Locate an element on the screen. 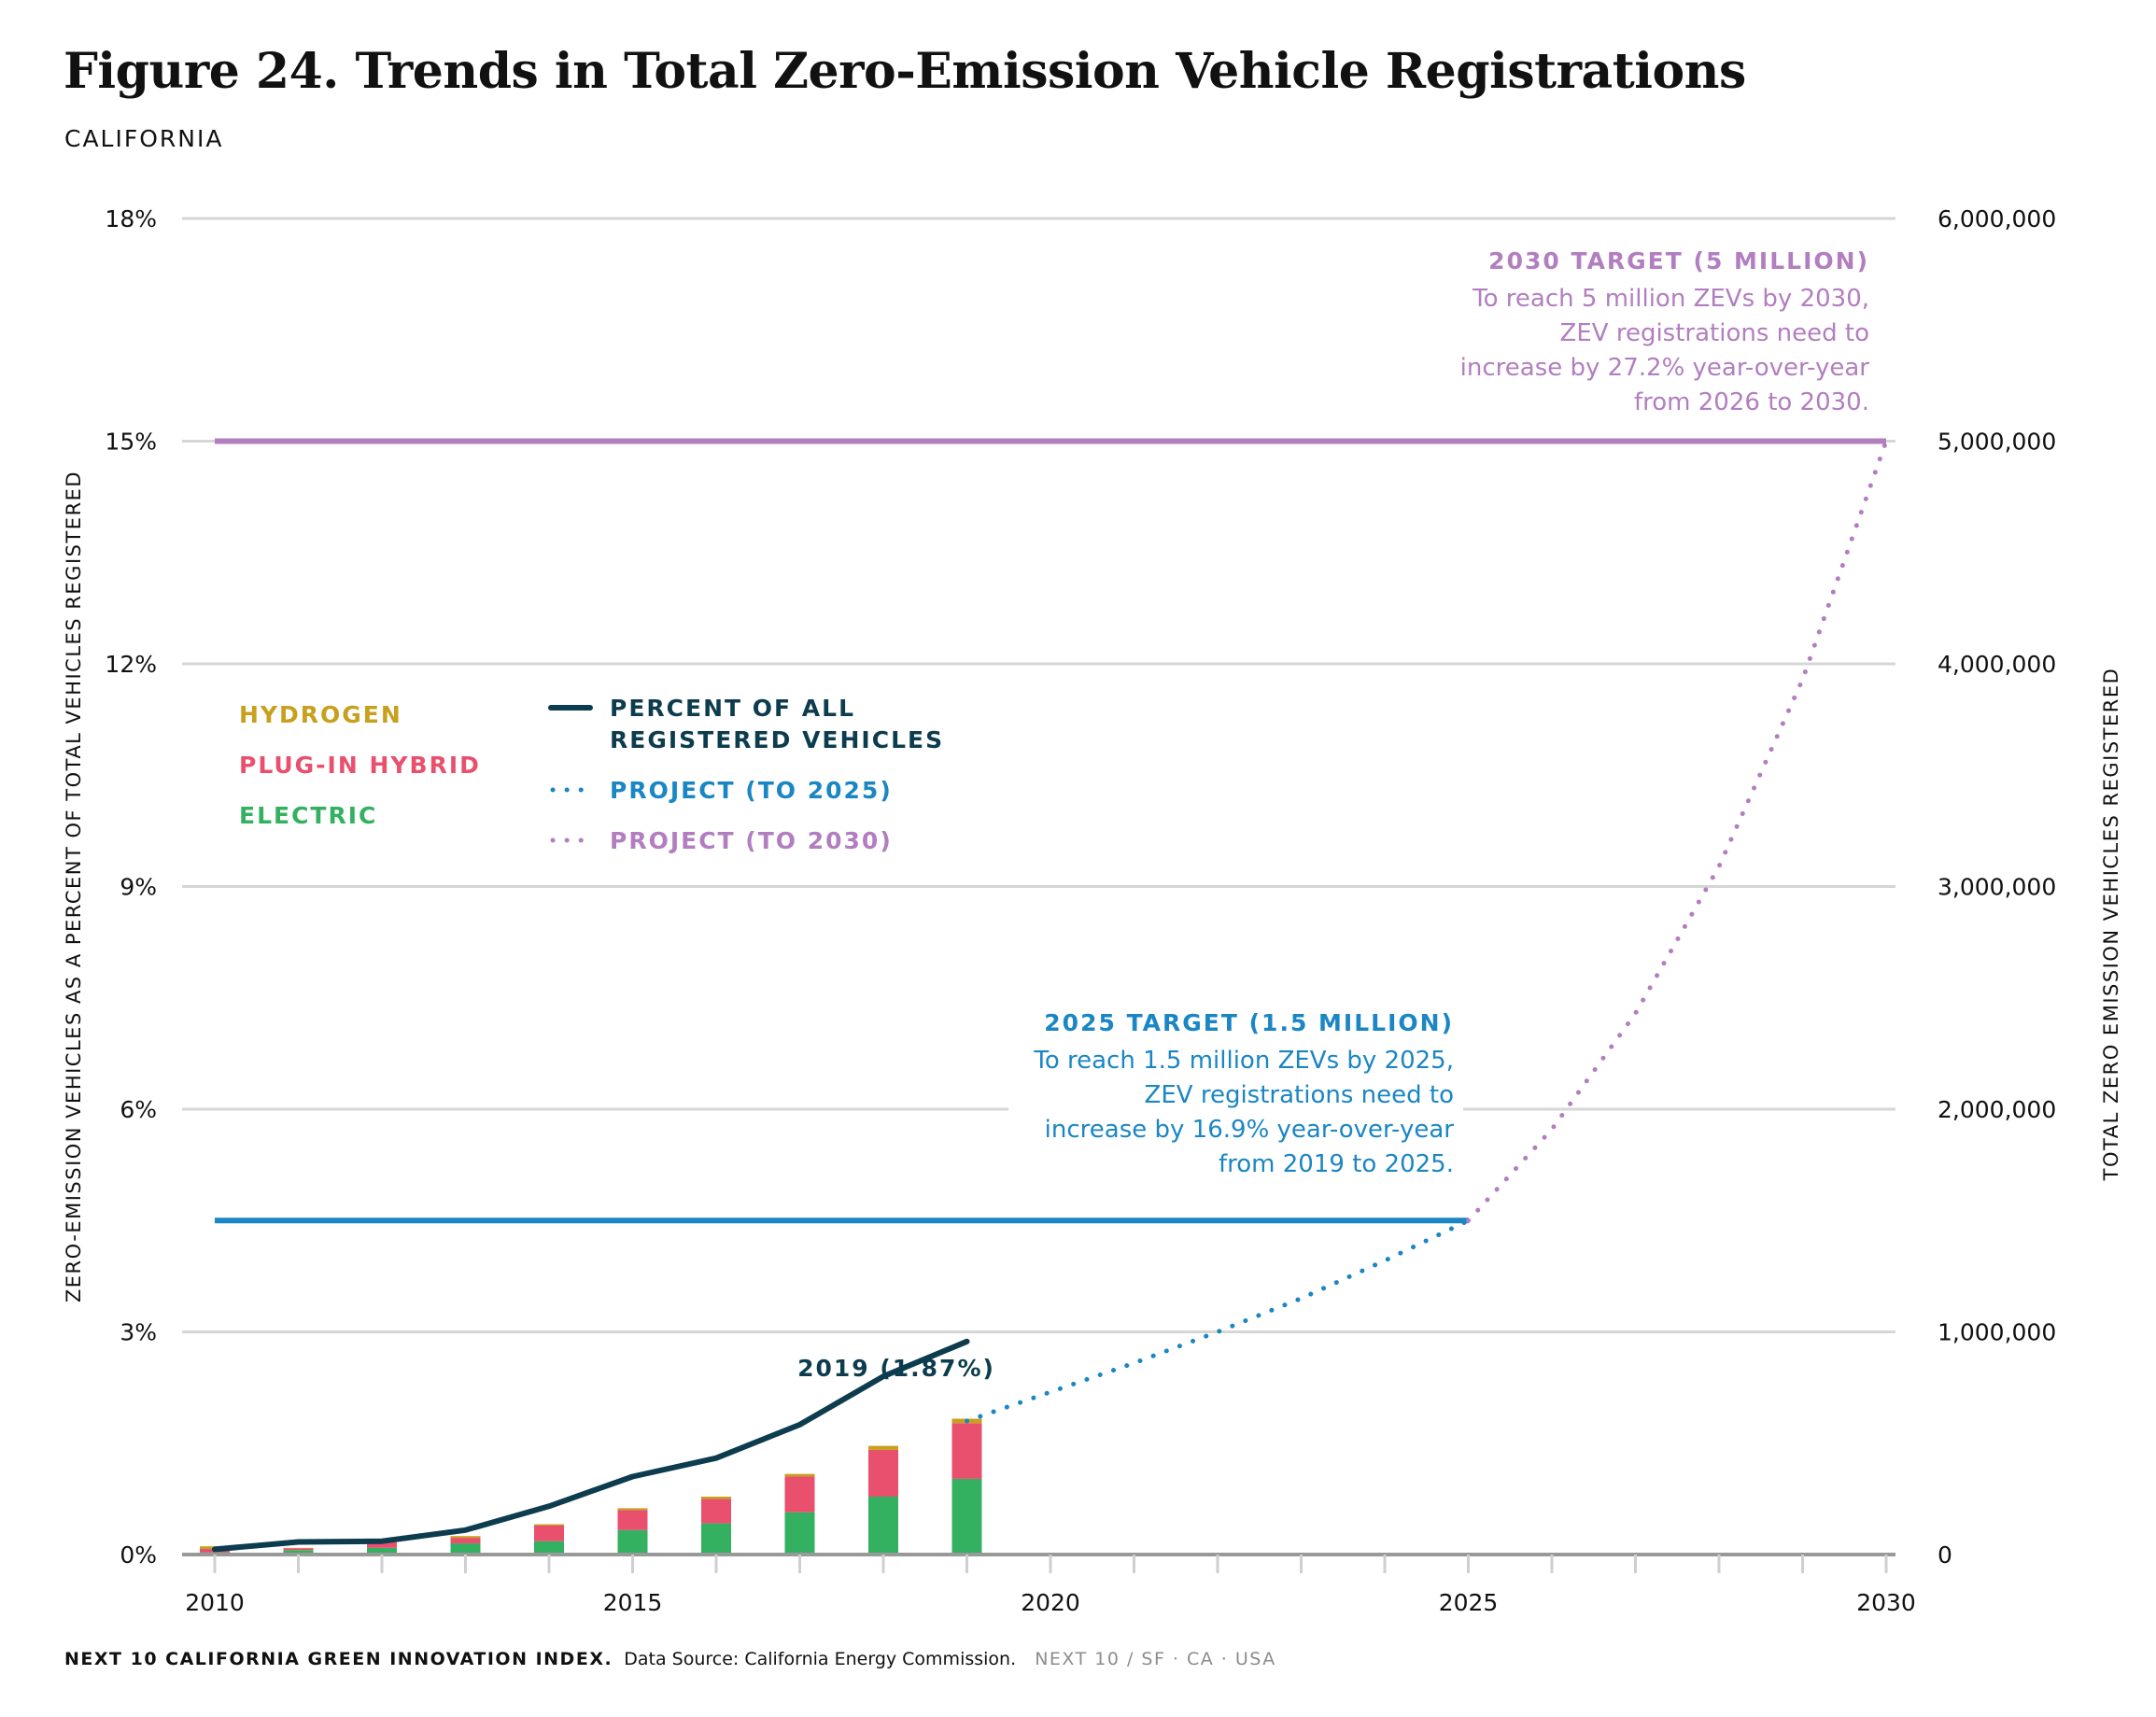 This screenshot has width=2156, height=1717. legend-line-label: PROJECT (TO 2025) is located at coordinates (751, 790).